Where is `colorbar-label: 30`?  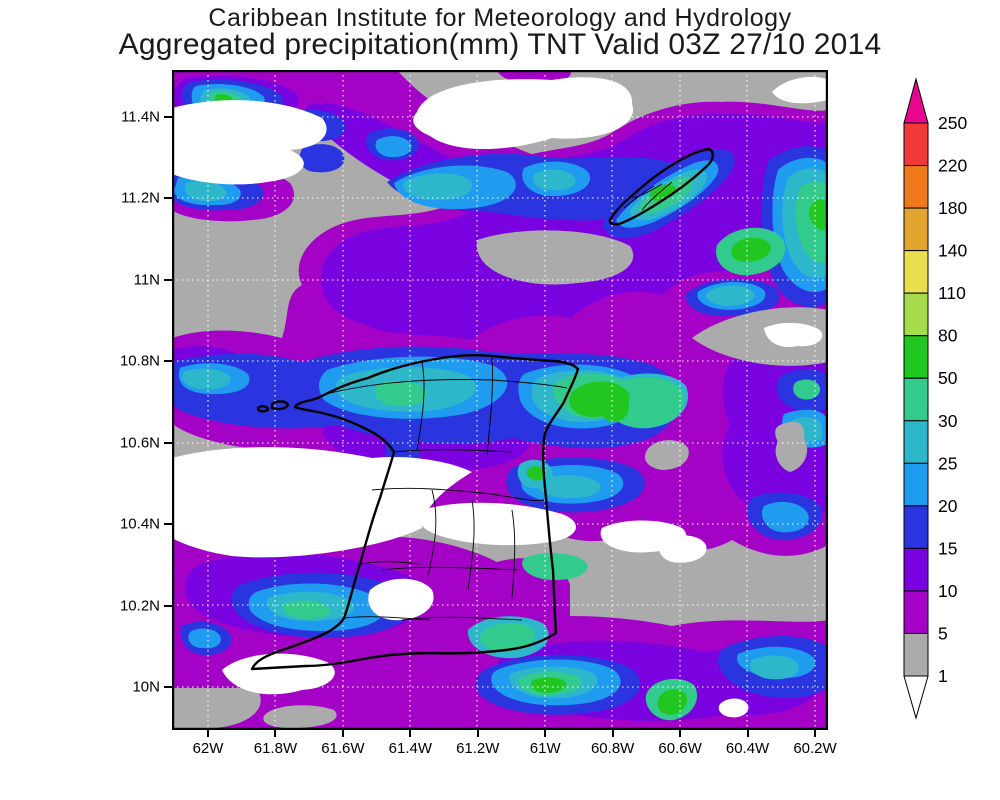
colorbar-label: 30 is located at coordinates (948, 421).